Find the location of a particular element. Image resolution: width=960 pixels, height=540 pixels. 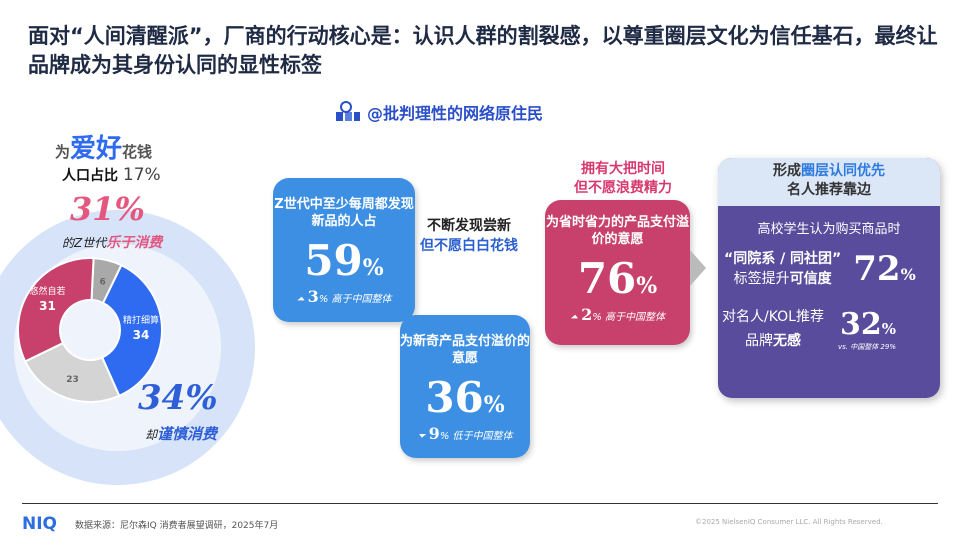

persona-heading: @批判理性的网络原住民 is located at coordinates (439, 112).